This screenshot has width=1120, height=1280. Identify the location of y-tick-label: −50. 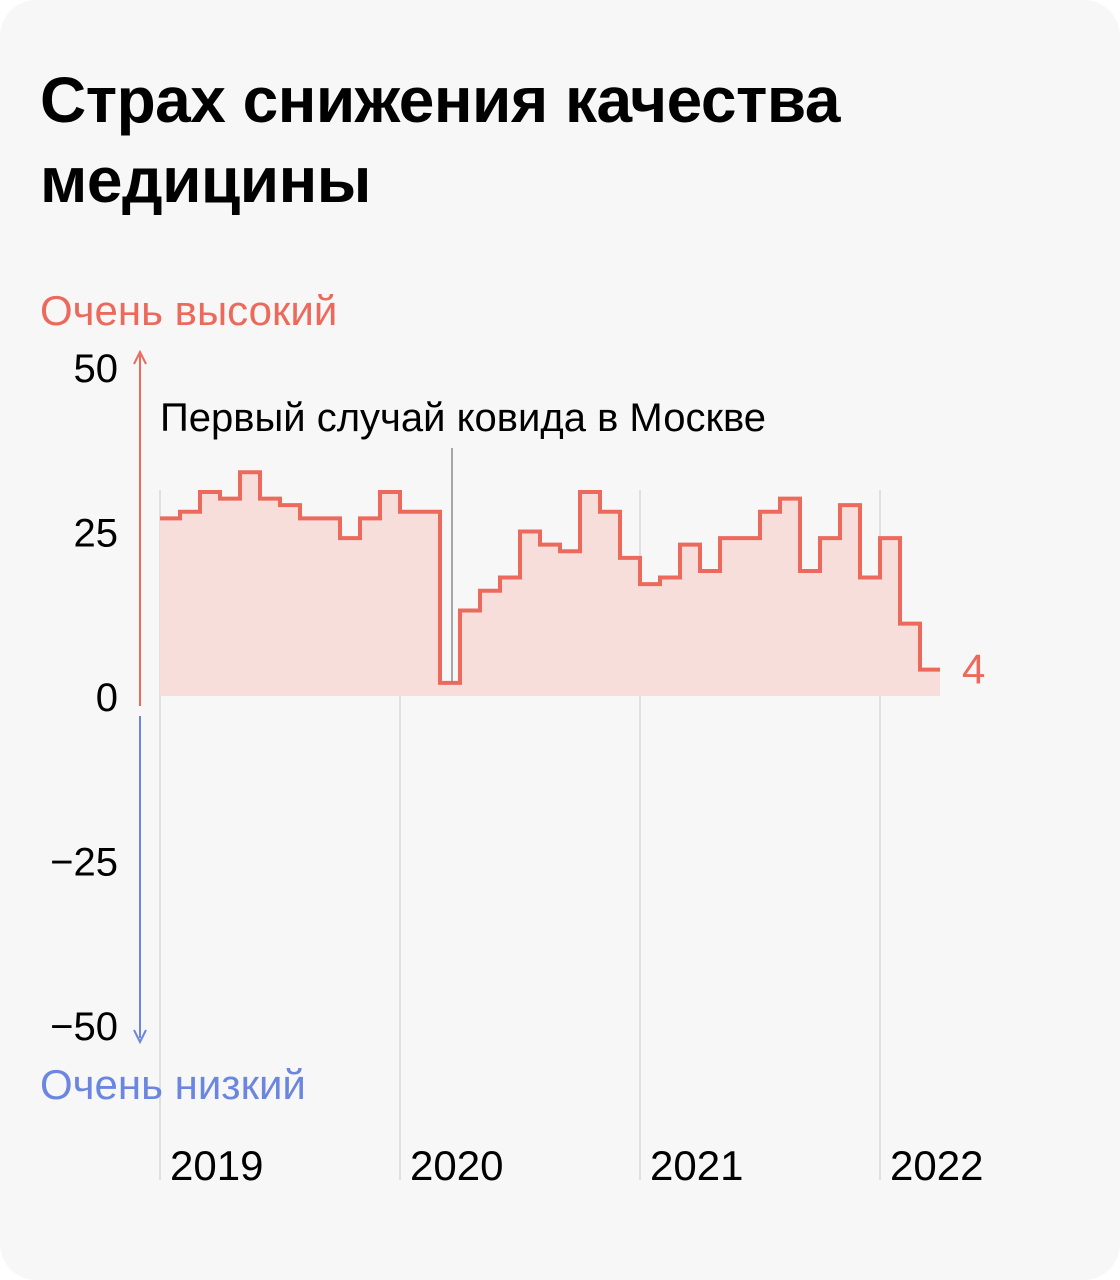
(84, 1027).